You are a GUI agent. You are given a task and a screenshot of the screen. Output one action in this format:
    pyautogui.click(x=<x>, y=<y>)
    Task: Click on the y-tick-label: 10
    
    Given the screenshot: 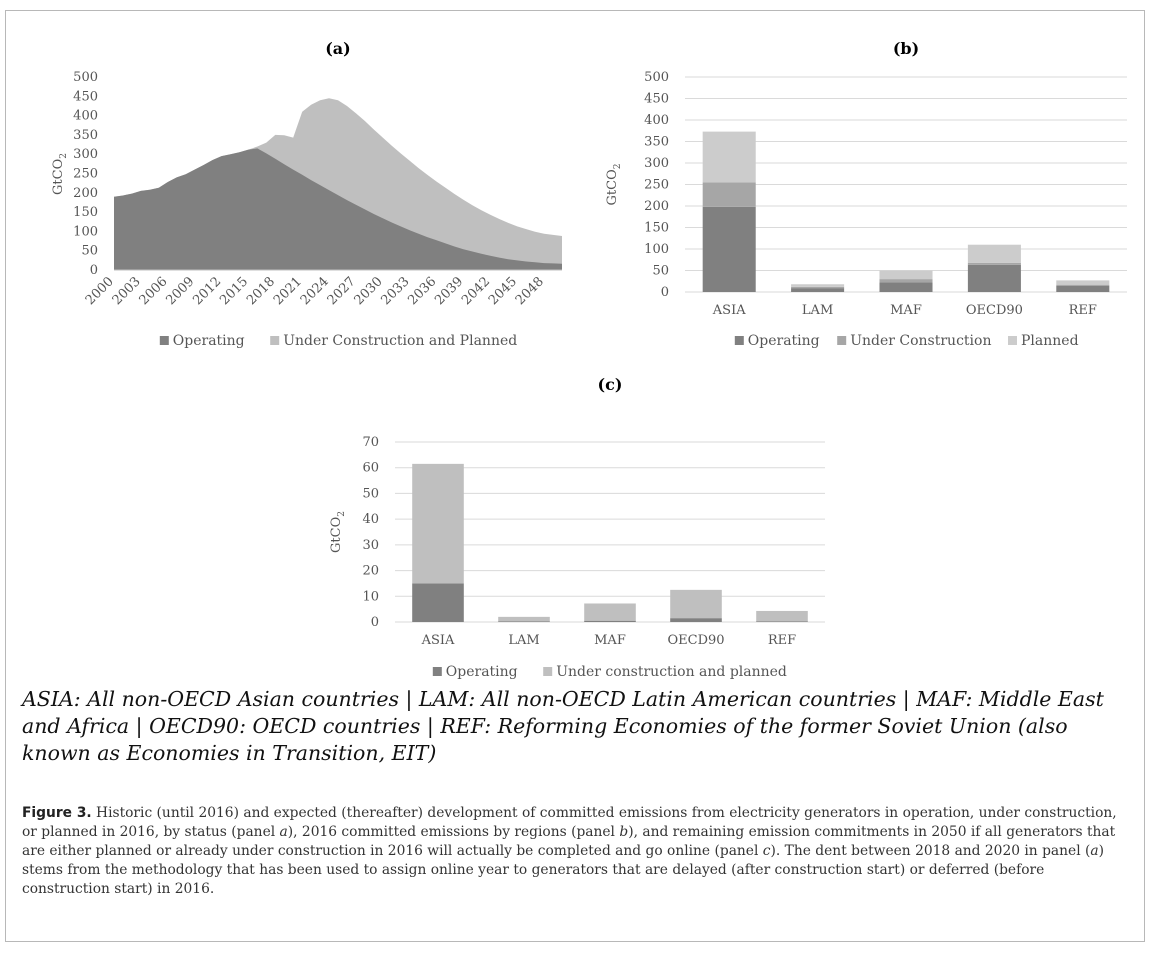 What is the action you would take?
    pyautogui.click(x=370, y=596)
    